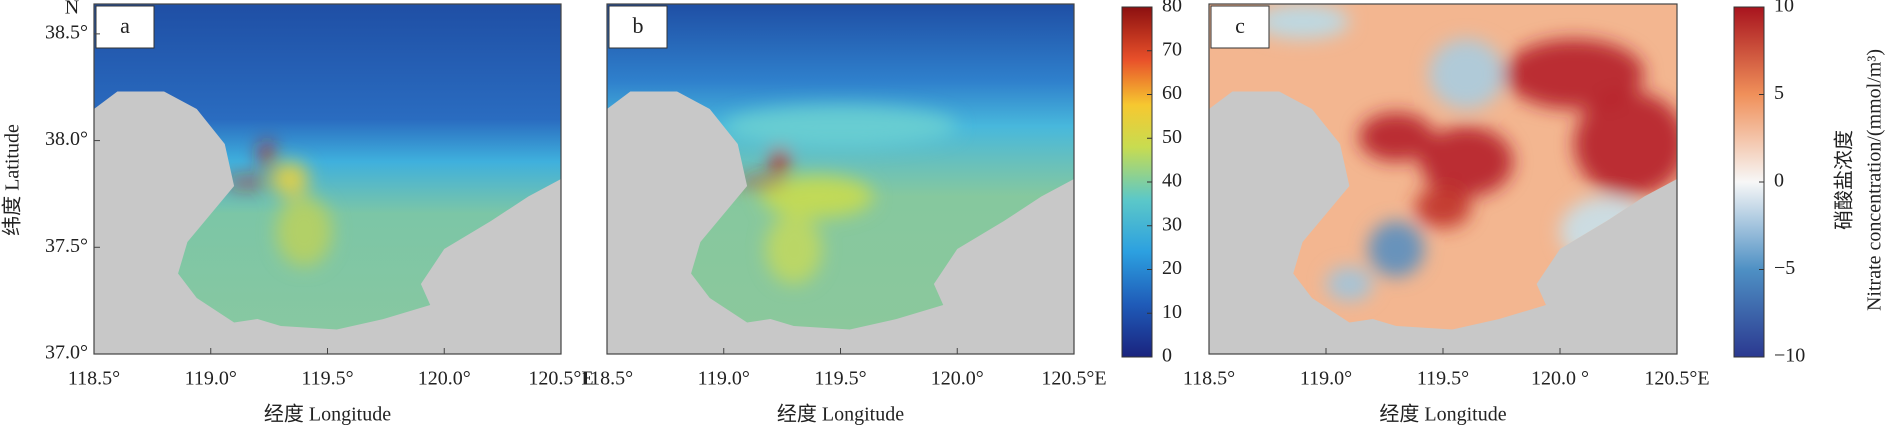 This screenshot has width=1892, height=429. I want to click on panel-label: c, so click(1240, 25).